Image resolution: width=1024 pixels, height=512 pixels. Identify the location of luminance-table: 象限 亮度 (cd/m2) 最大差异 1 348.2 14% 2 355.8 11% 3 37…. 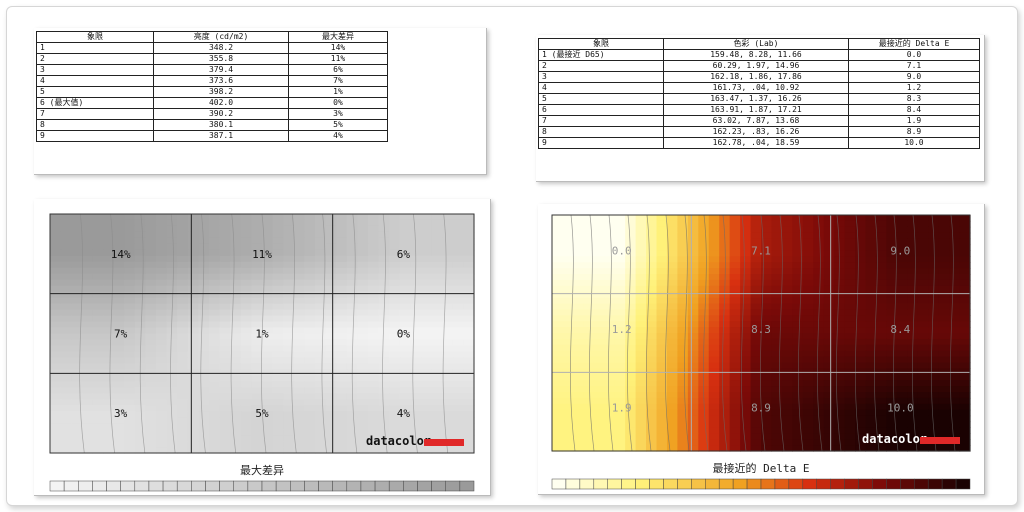
(212, 86).